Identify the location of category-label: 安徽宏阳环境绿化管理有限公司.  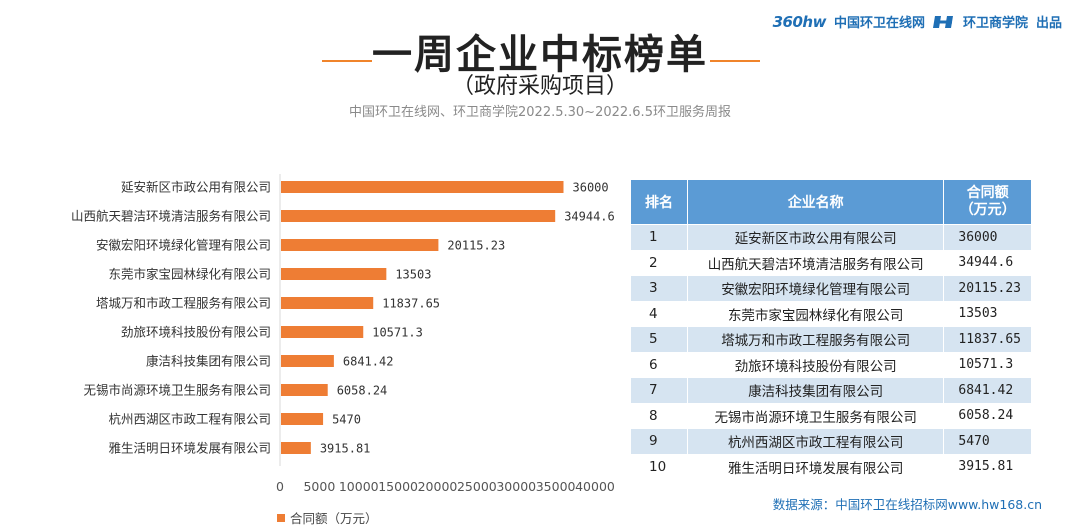
(183, 245).